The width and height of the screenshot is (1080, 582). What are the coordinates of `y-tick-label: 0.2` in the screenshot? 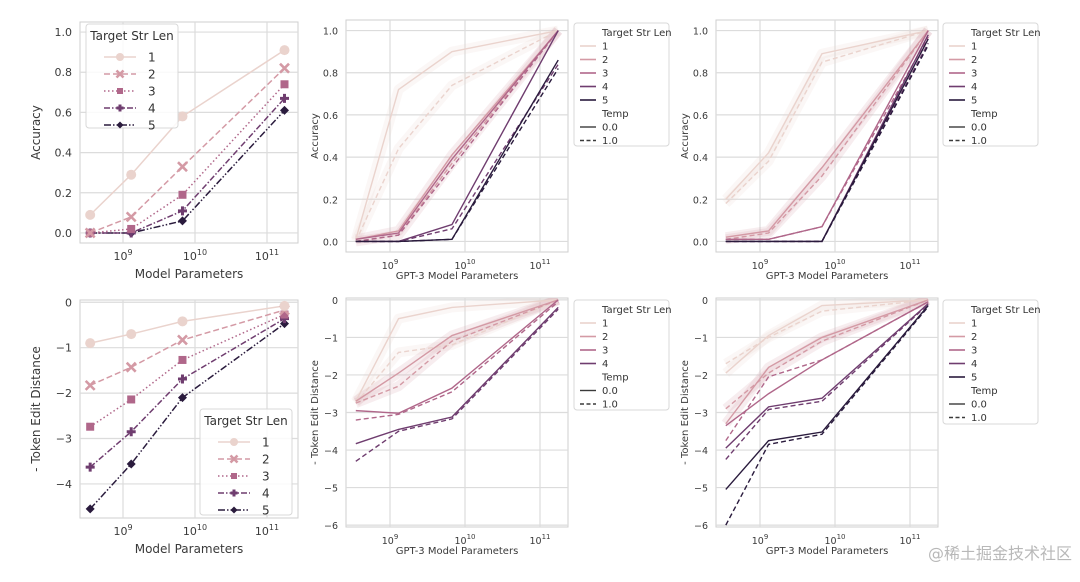 It's located at (700, 200).